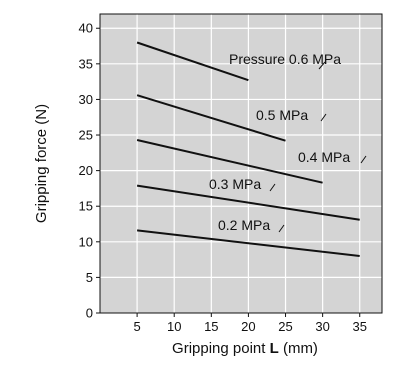 The width and height of the screenshot is (398, 365). Describe the element at coordinates (285, 59) in the screenshot. I see `series-label: Pressure 0.6 MPa` at that location.